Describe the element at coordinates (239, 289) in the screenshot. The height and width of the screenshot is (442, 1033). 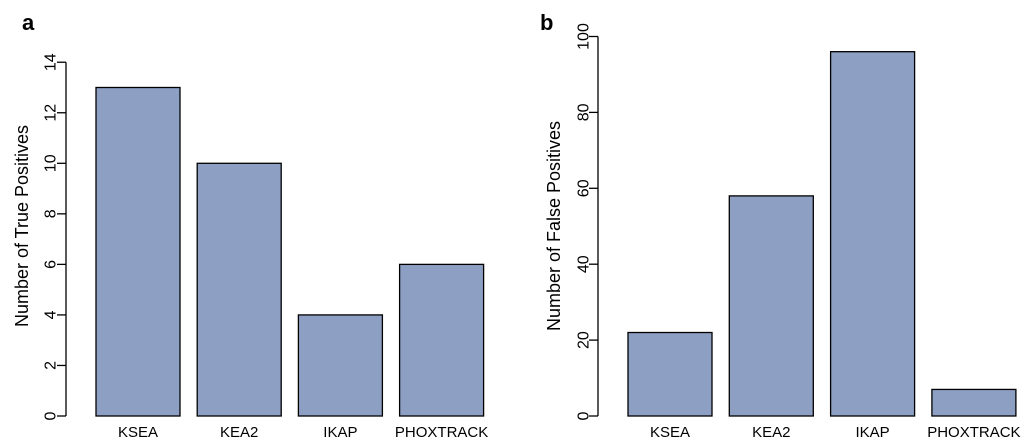
I see `panel-a-bar-kea2` at that location.